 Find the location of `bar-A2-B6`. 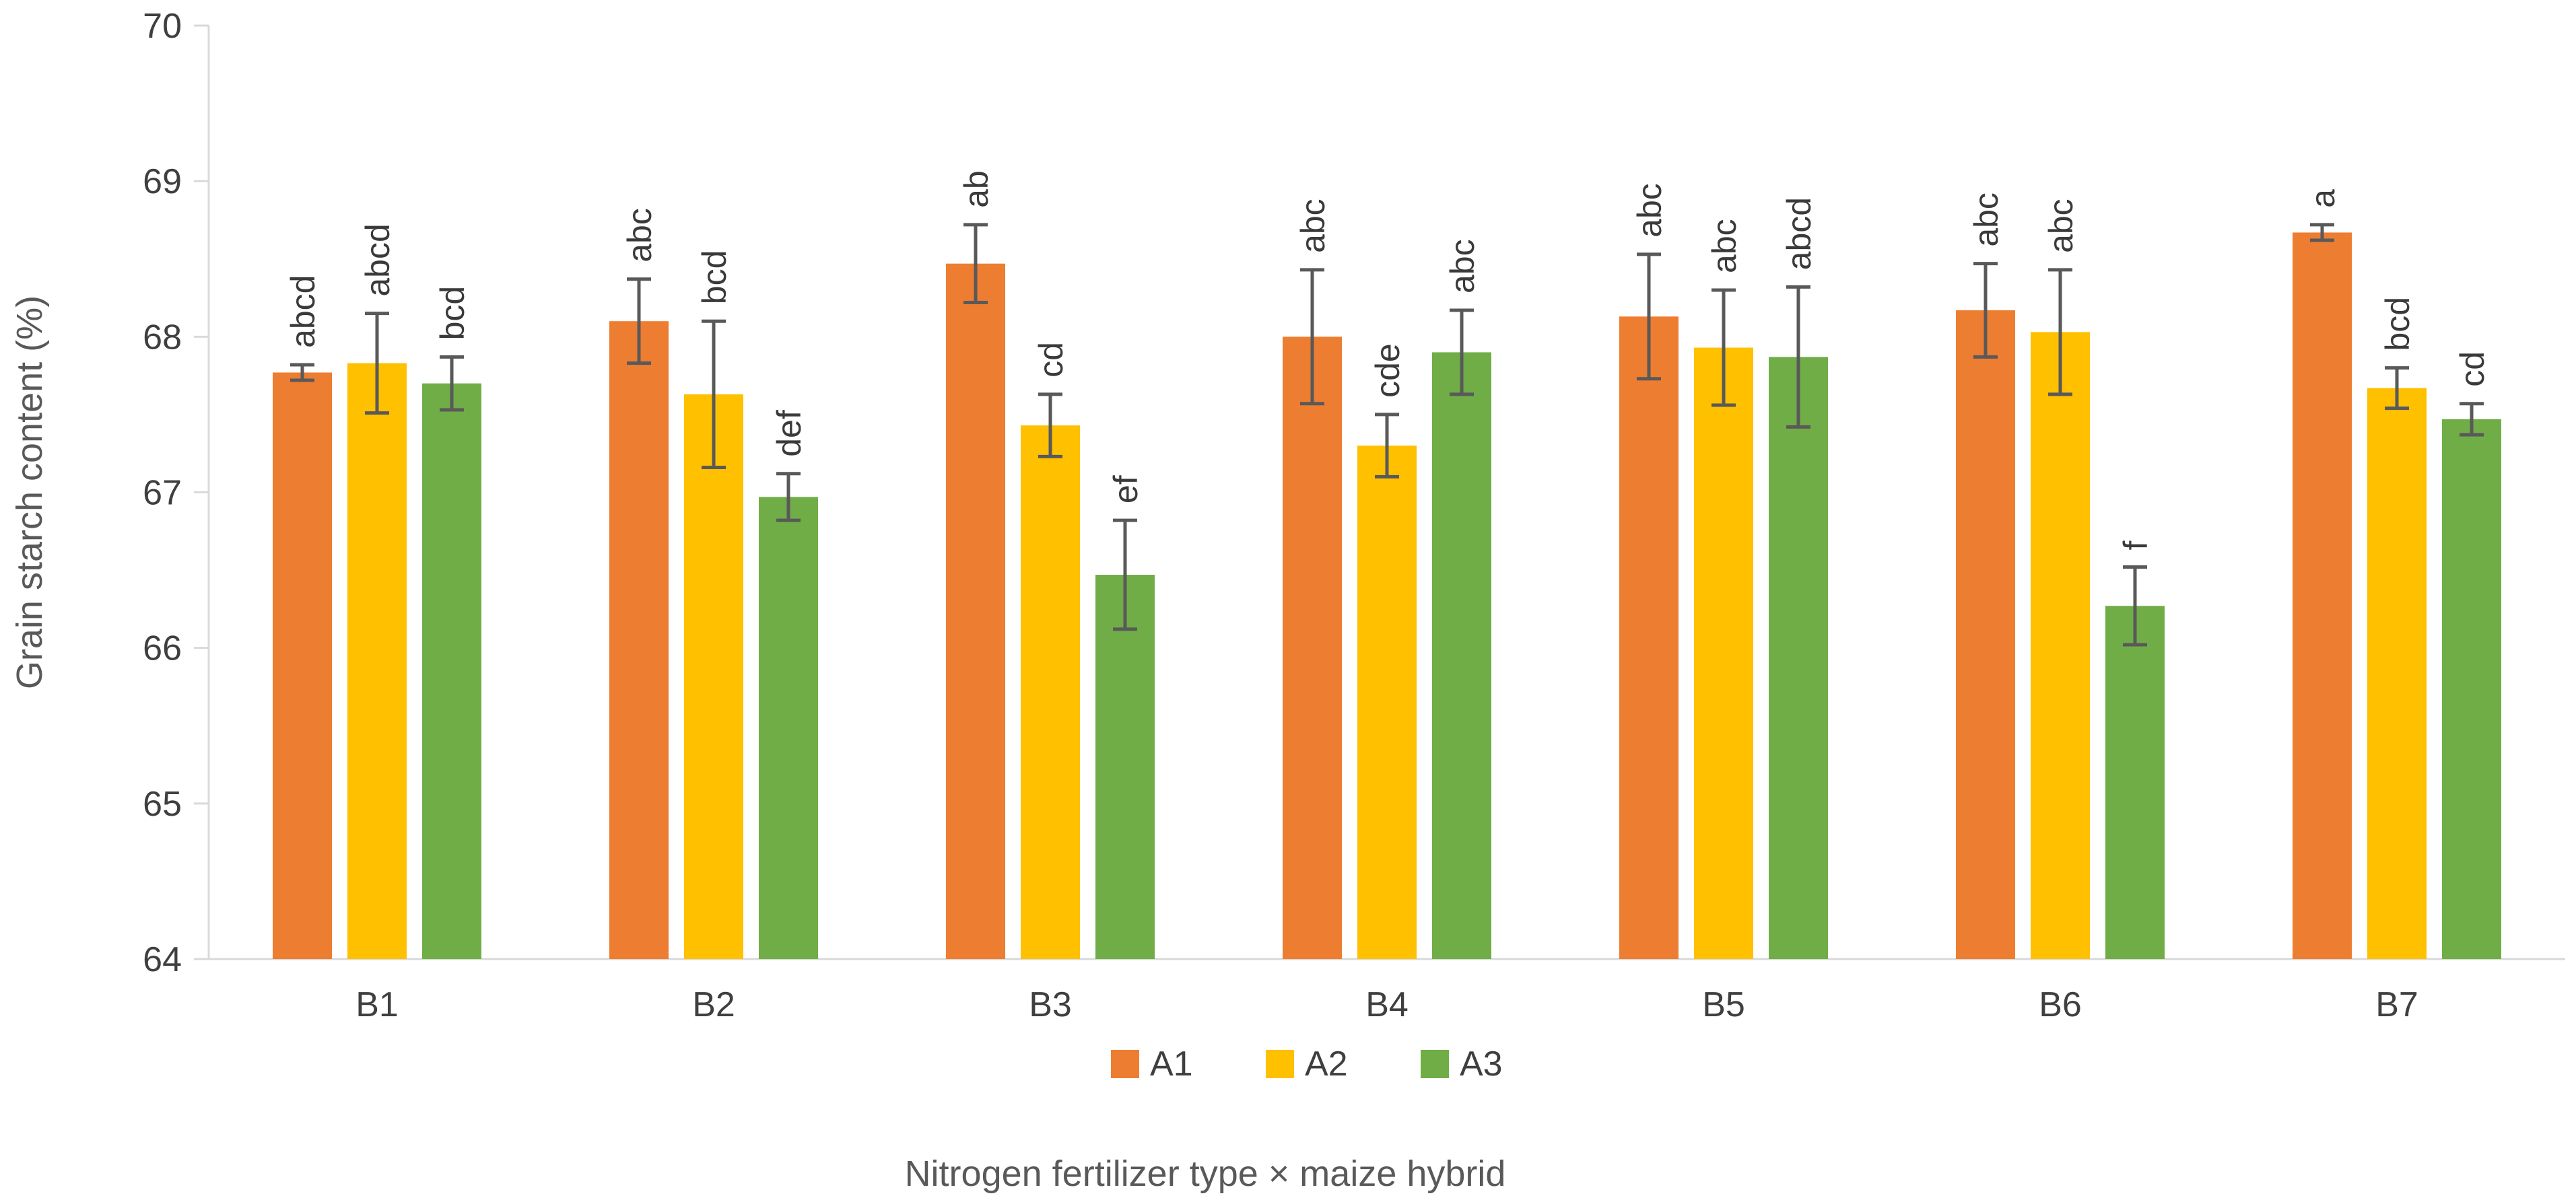

bar-A2-B6 is located at coordinates (2060, 646).